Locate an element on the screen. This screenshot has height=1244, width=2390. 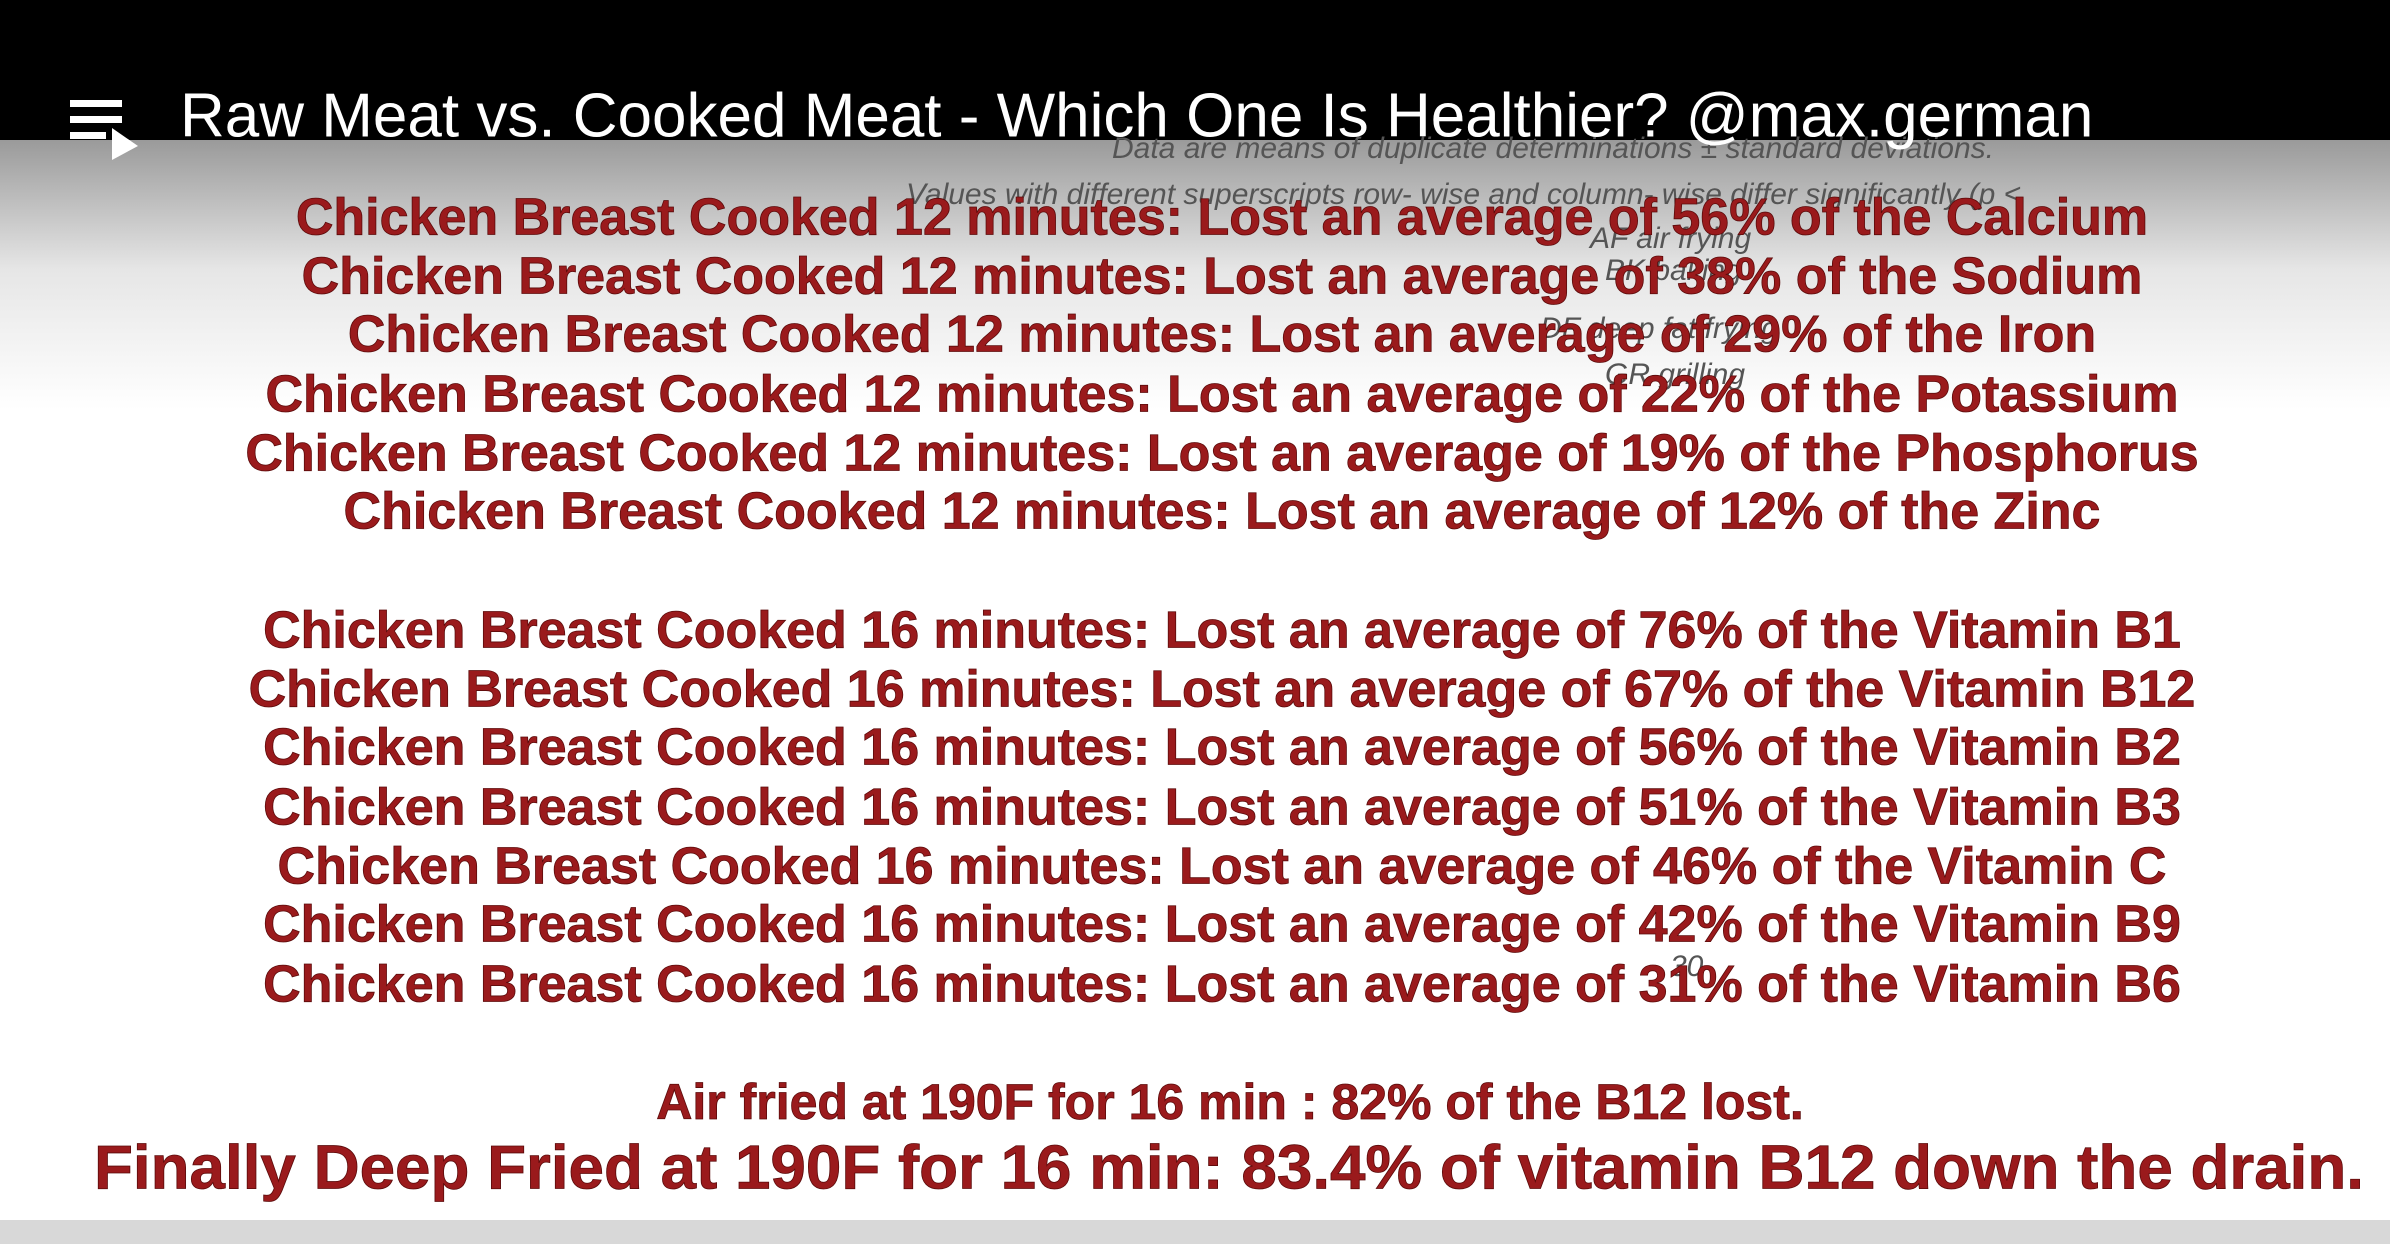
top-bar is located at coordinates (1195, 70).